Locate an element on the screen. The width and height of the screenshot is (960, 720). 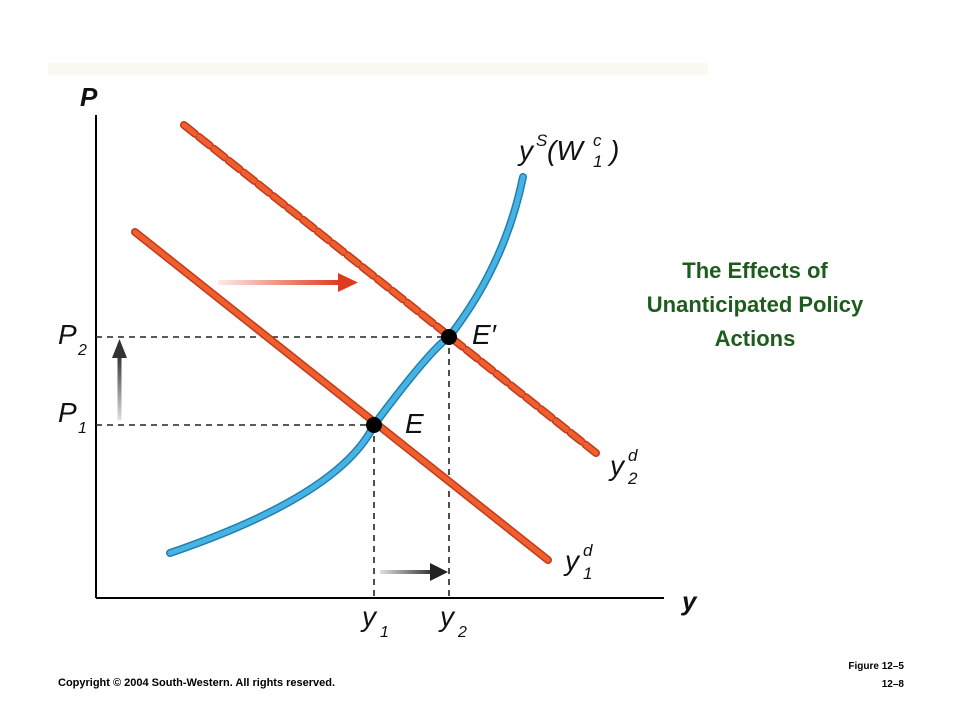
y1-label: y 1 is located at coordinates (374, 621).